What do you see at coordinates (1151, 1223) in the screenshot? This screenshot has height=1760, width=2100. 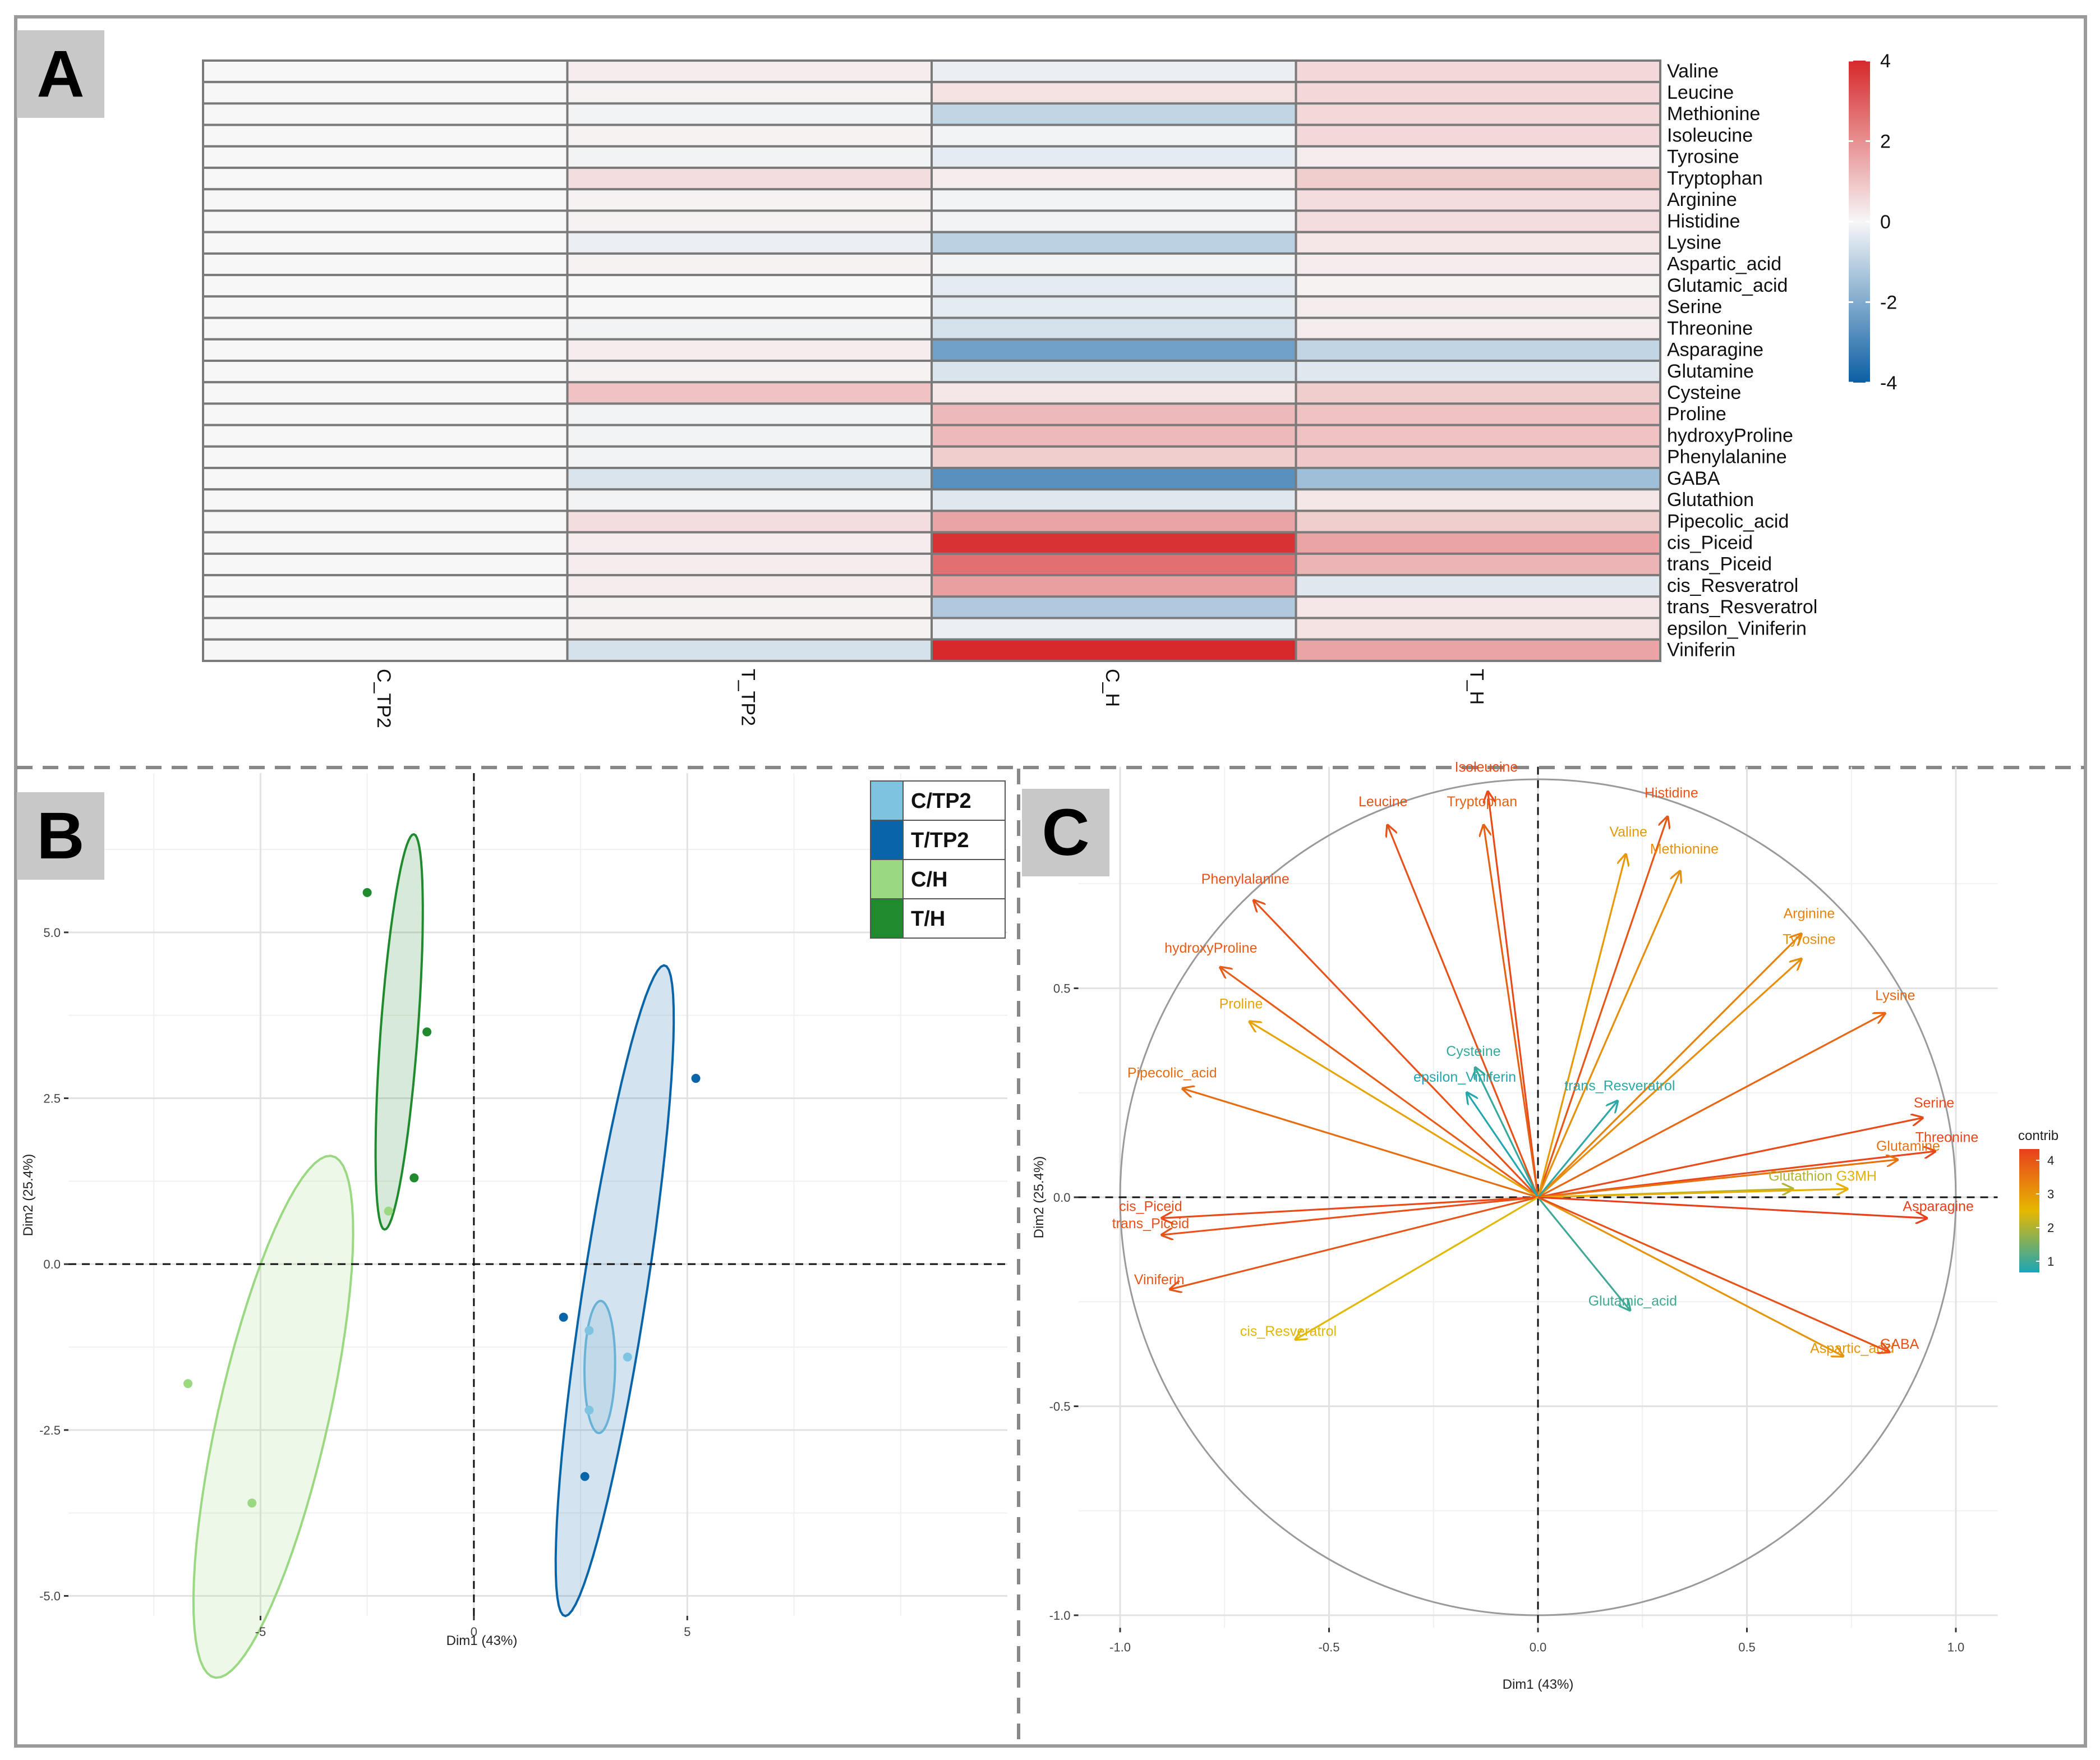 I see `variable-label: trans_Piceid` at bounding box center [1151, 1223].